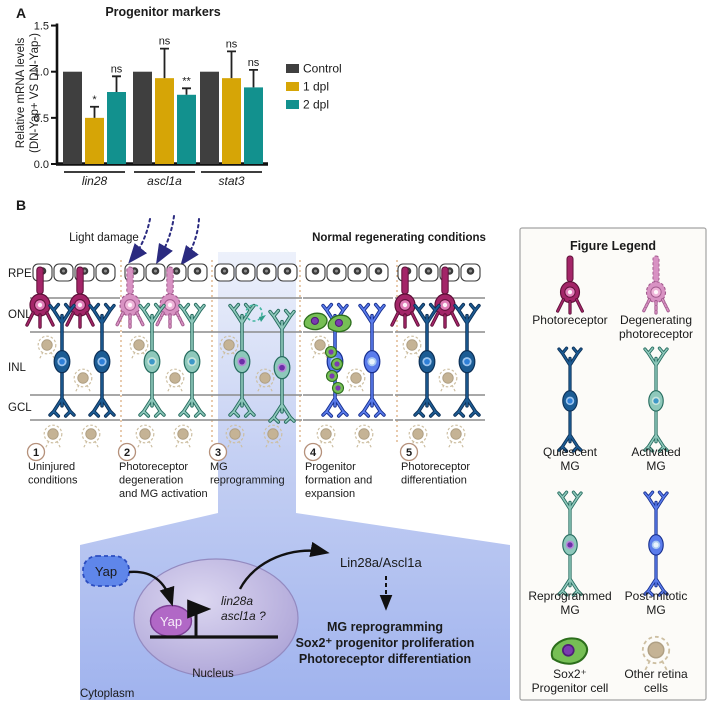 This screenshot has height=707, width=708. I want to click on legend-label: Control, so click(322, 69).